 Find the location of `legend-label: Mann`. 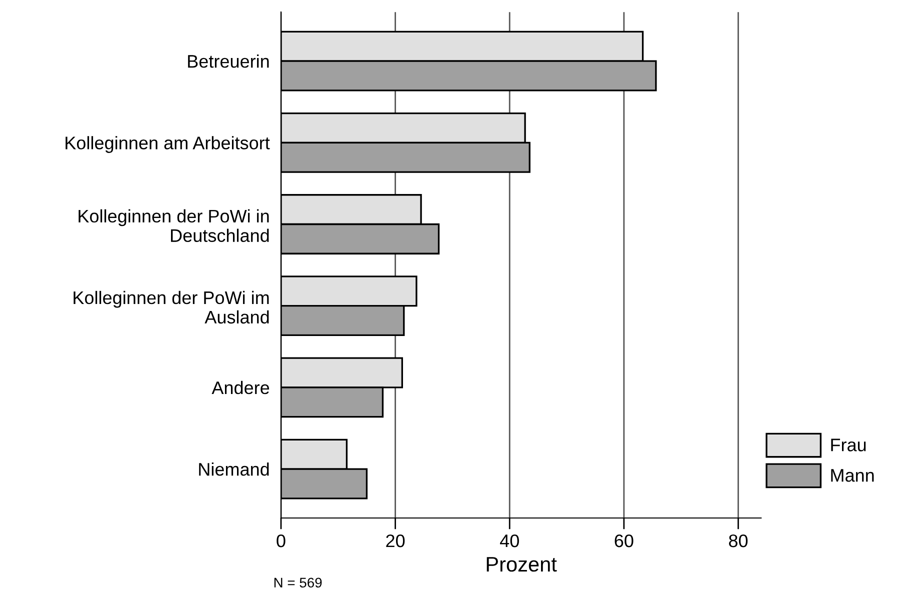

legend-label: Mann is located at coordinates (852, 475).